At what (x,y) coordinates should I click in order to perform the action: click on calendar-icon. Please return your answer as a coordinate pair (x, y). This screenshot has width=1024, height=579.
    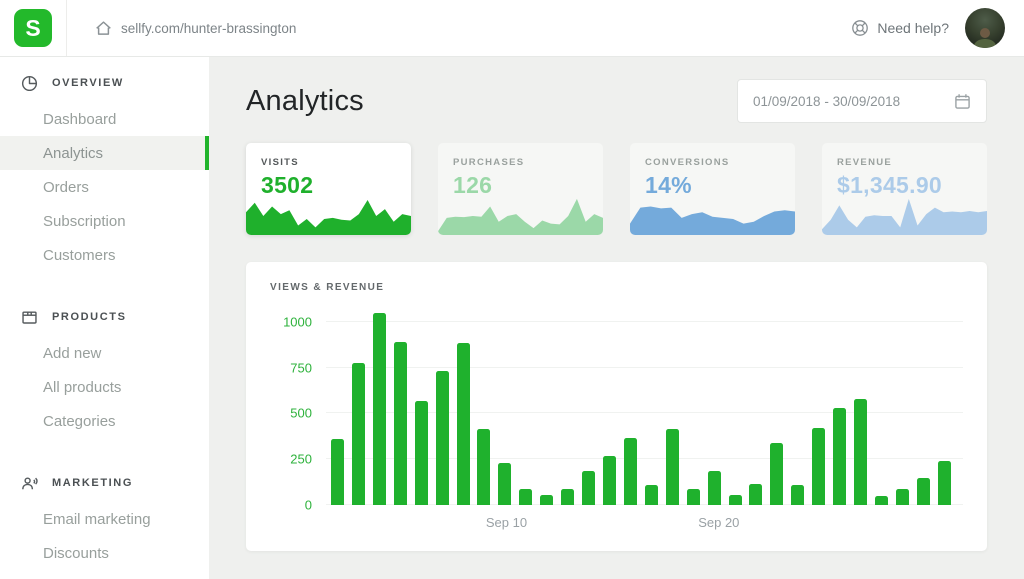
    Looking at the image, I should click on (962, 101).